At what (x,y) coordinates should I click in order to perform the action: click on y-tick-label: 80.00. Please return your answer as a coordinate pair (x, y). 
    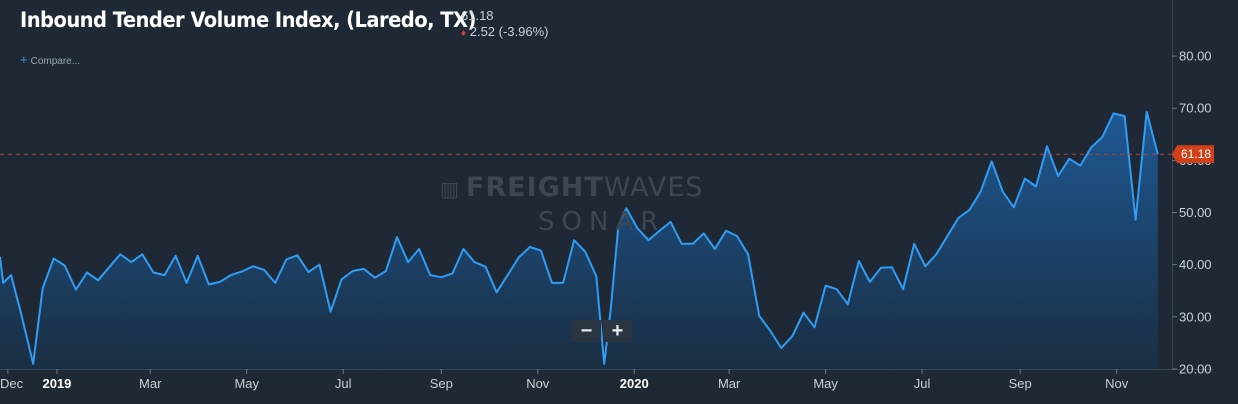
    Looking at the image, I should click on (1195, 56).